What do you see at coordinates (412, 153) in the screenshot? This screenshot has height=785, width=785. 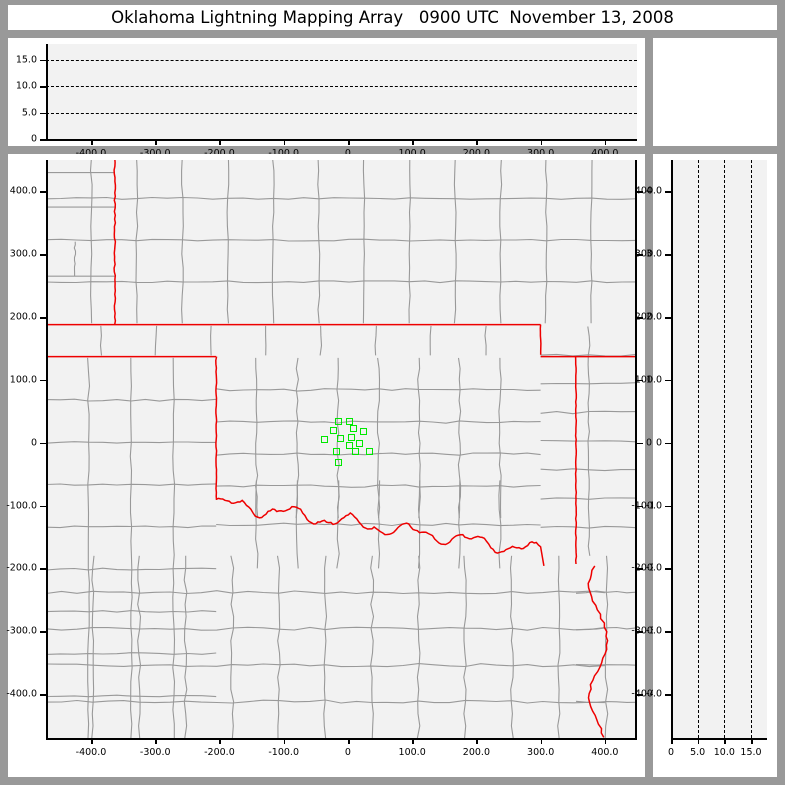 I see `top-x-tick-label: 100.0` at bounding box center [412, 153].